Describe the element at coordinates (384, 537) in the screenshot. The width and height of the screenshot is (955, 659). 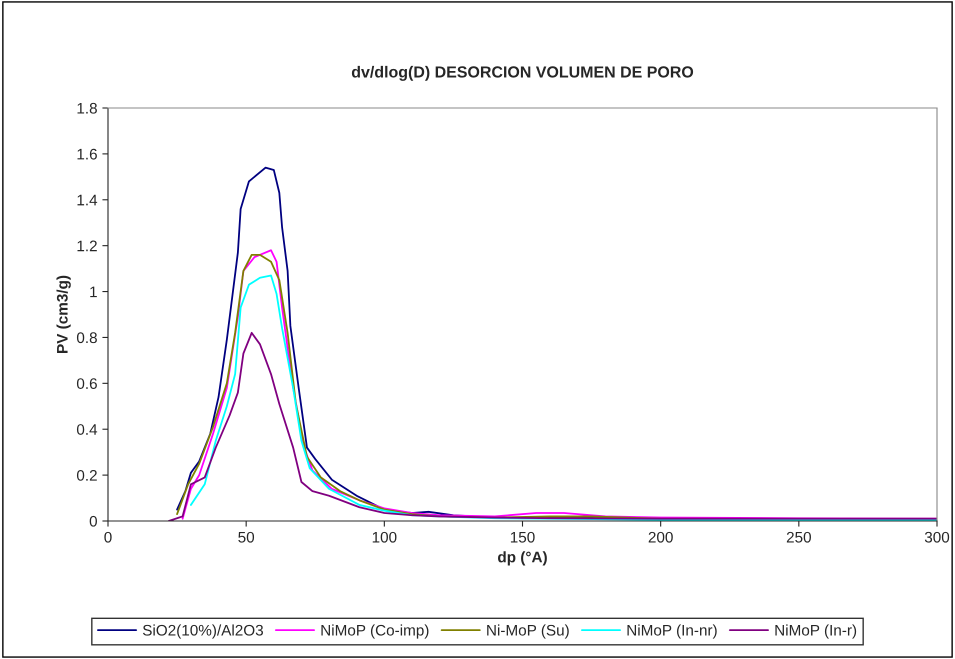
I see `x-tick-label: 100` at that location.